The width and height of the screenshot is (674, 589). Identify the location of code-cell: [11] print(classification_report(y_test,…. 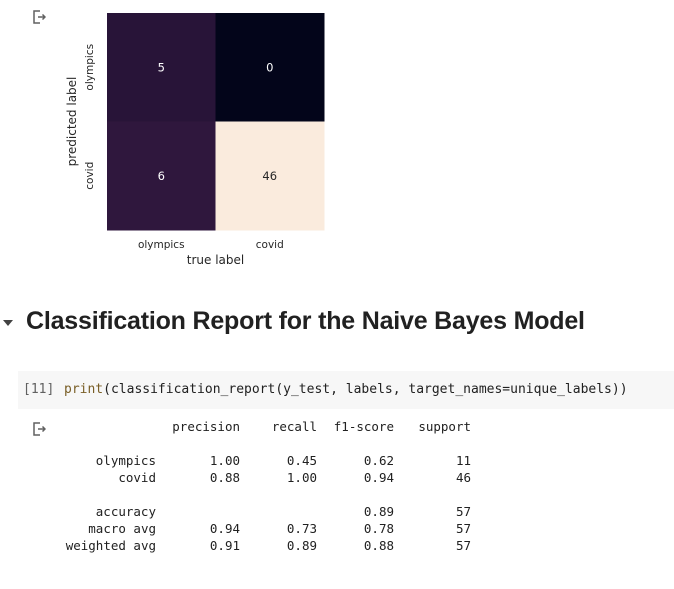
(346, 390).